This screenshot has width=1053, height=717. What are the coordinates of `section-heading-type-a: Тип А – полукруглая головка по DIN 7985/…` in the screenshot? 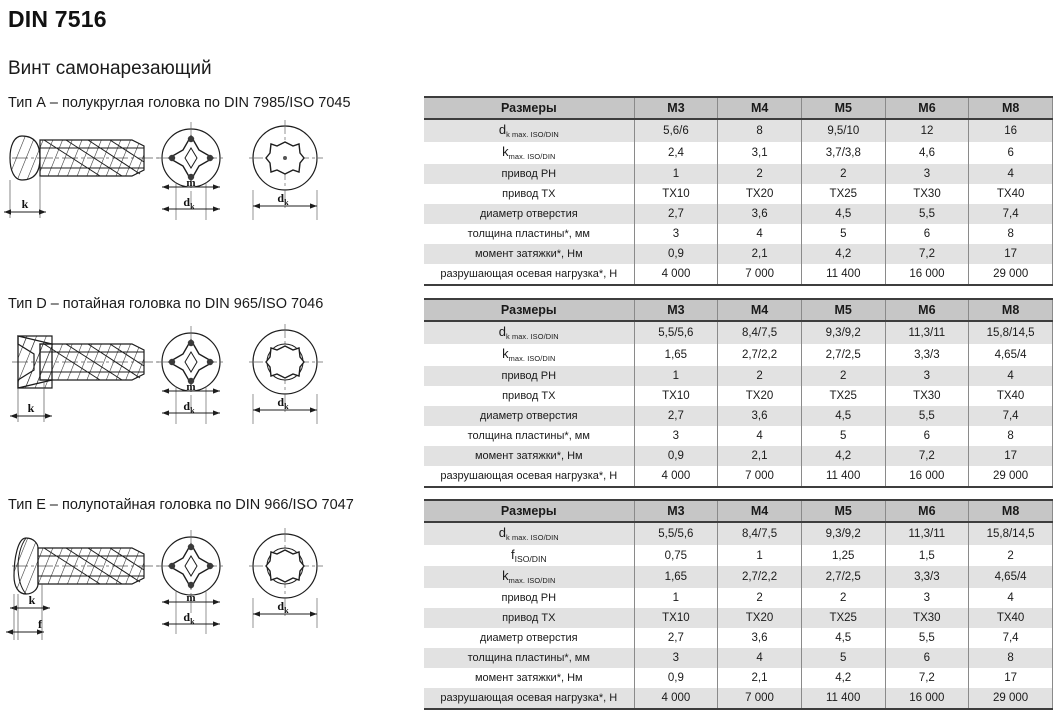 It's located at (179, 103).